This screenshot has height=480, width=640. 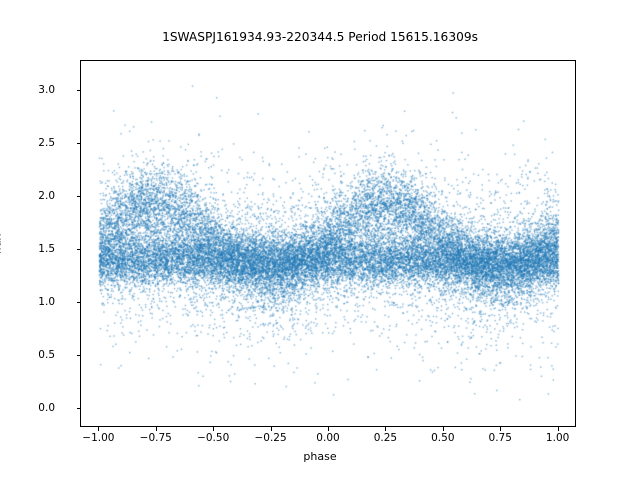 What do you see at coordinates (2, 243) in the screenshot?
I see `y-axis-label: flux` at bounding box center [2, 243].